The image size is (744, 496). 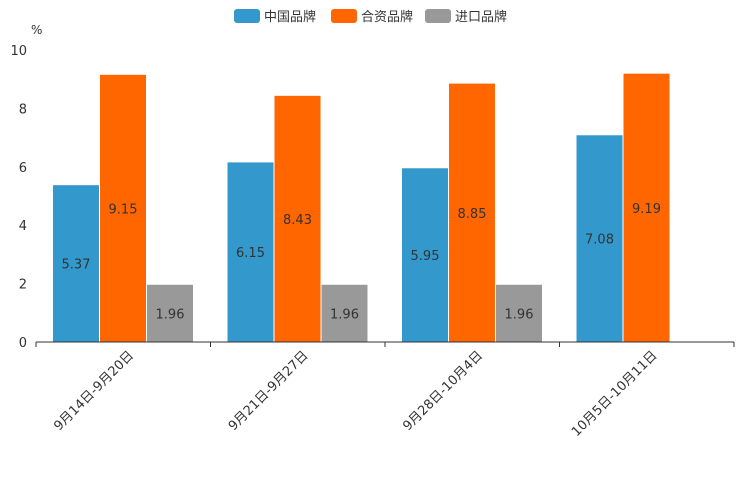 What do you see at coordinates (23, 285) in the screenshot?
I see `y-tick-label: 2` at bounding box center [23, 285].